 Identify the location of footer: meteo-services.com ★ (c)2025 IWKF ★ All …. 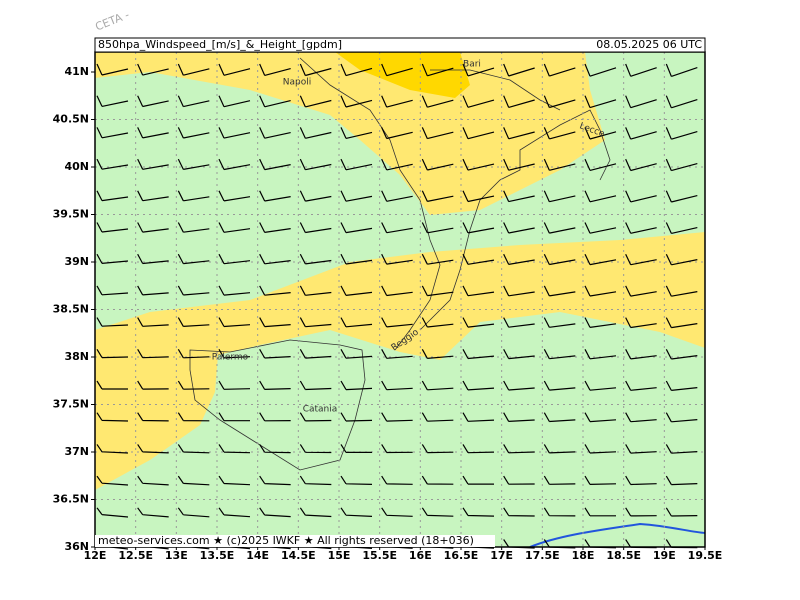
(286, 540).